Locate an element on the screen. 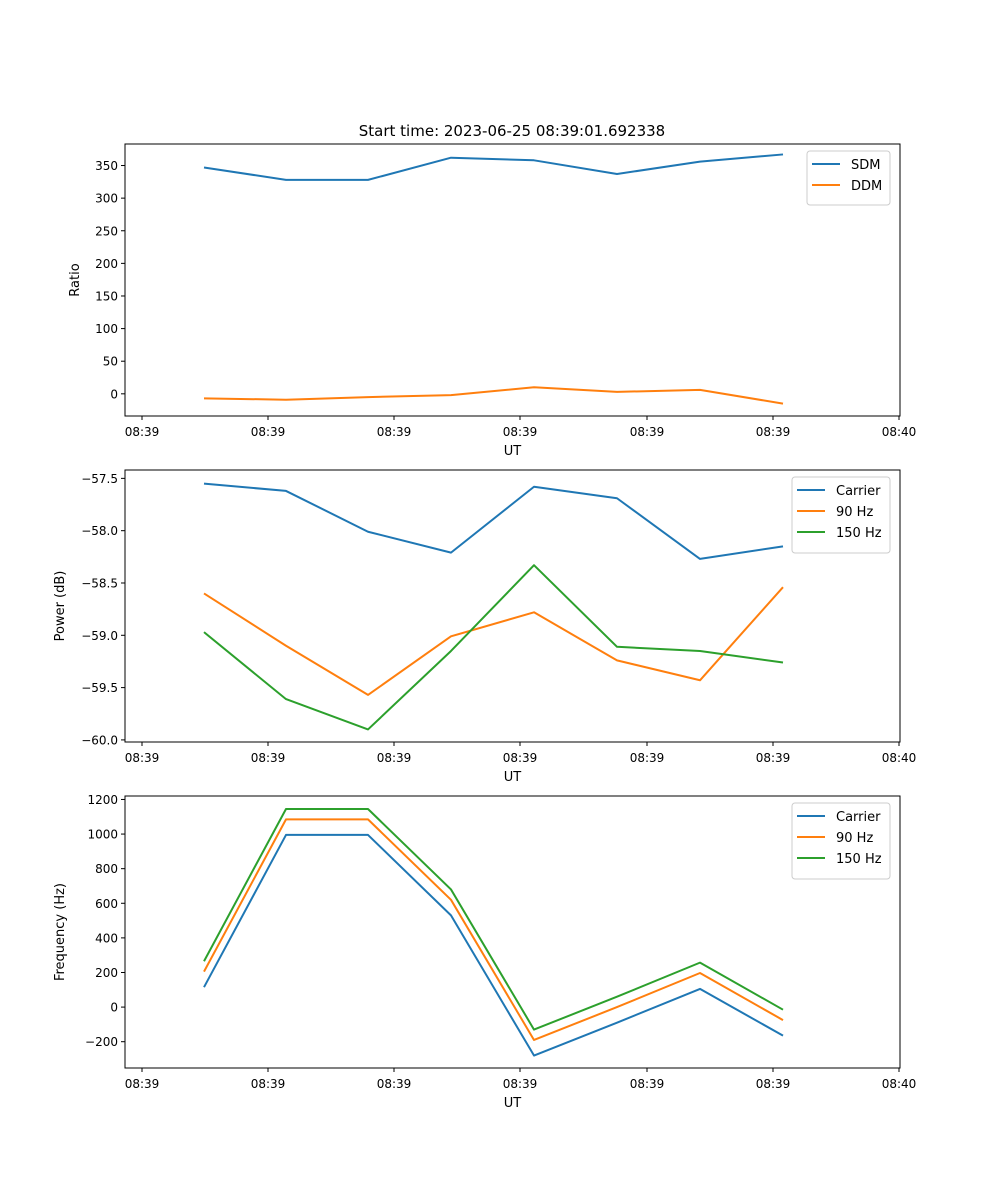 This screenshot has width=1000, height=1200. y-tick-label: 250 is located at coordinates (106, 231).